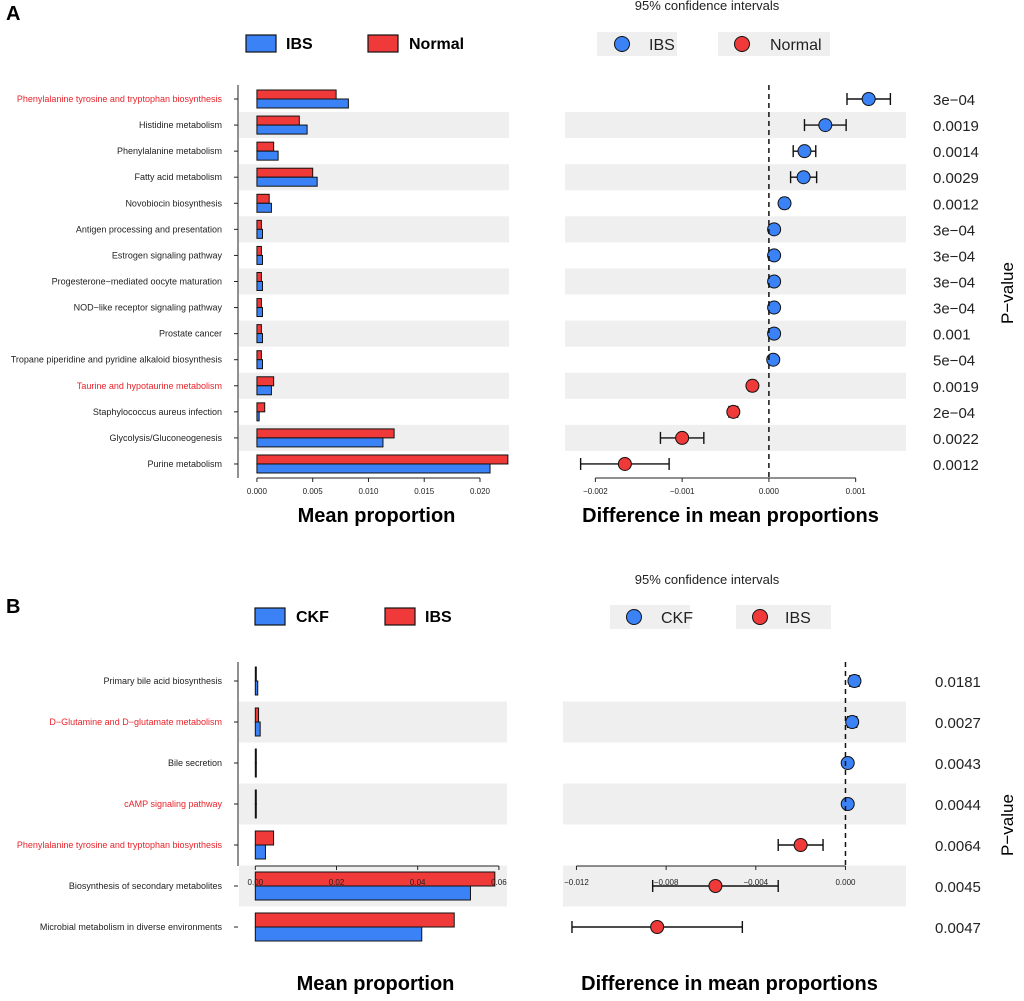 The image size is (1024, 1001). What do you see at coordinates (257, 491) in the screenshot?
I see `panel-a-left-x-tick-label-0: 0.000` at bounding box center [257, 491].